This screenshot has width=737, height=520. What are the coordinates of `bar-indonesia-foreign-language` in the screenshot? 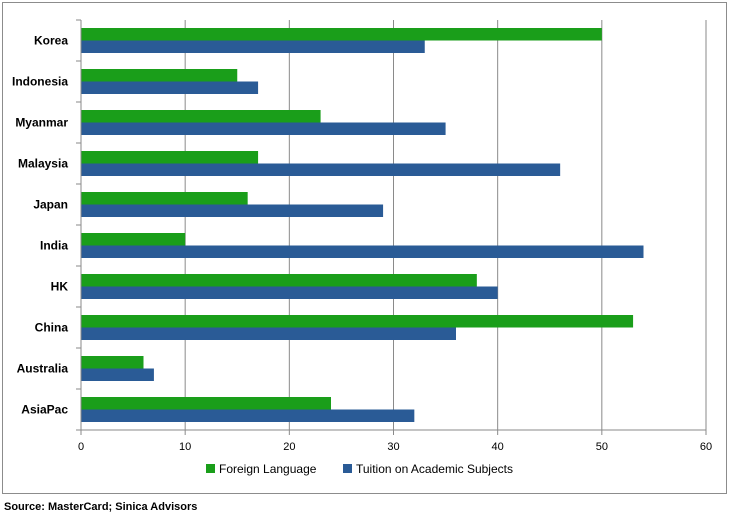 It's located at (159, 75).